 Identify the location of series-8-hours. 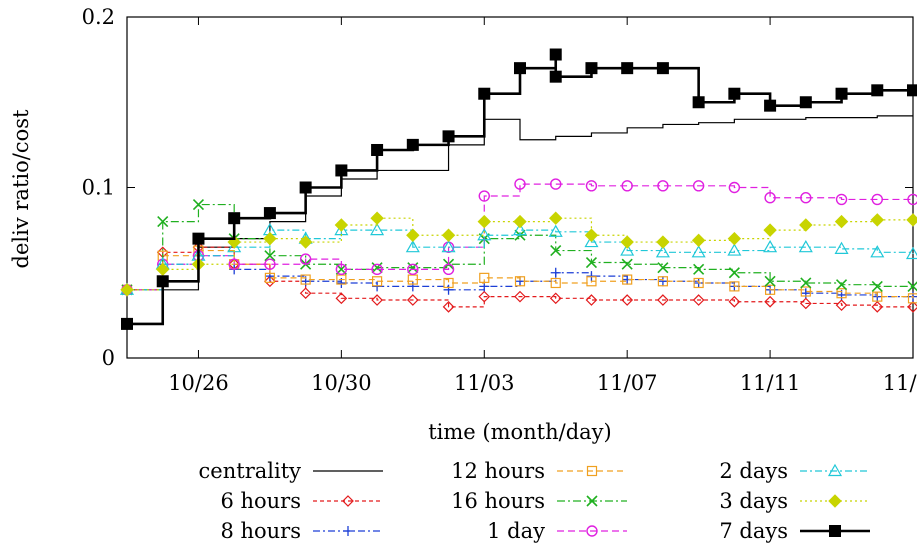
(519, 276).